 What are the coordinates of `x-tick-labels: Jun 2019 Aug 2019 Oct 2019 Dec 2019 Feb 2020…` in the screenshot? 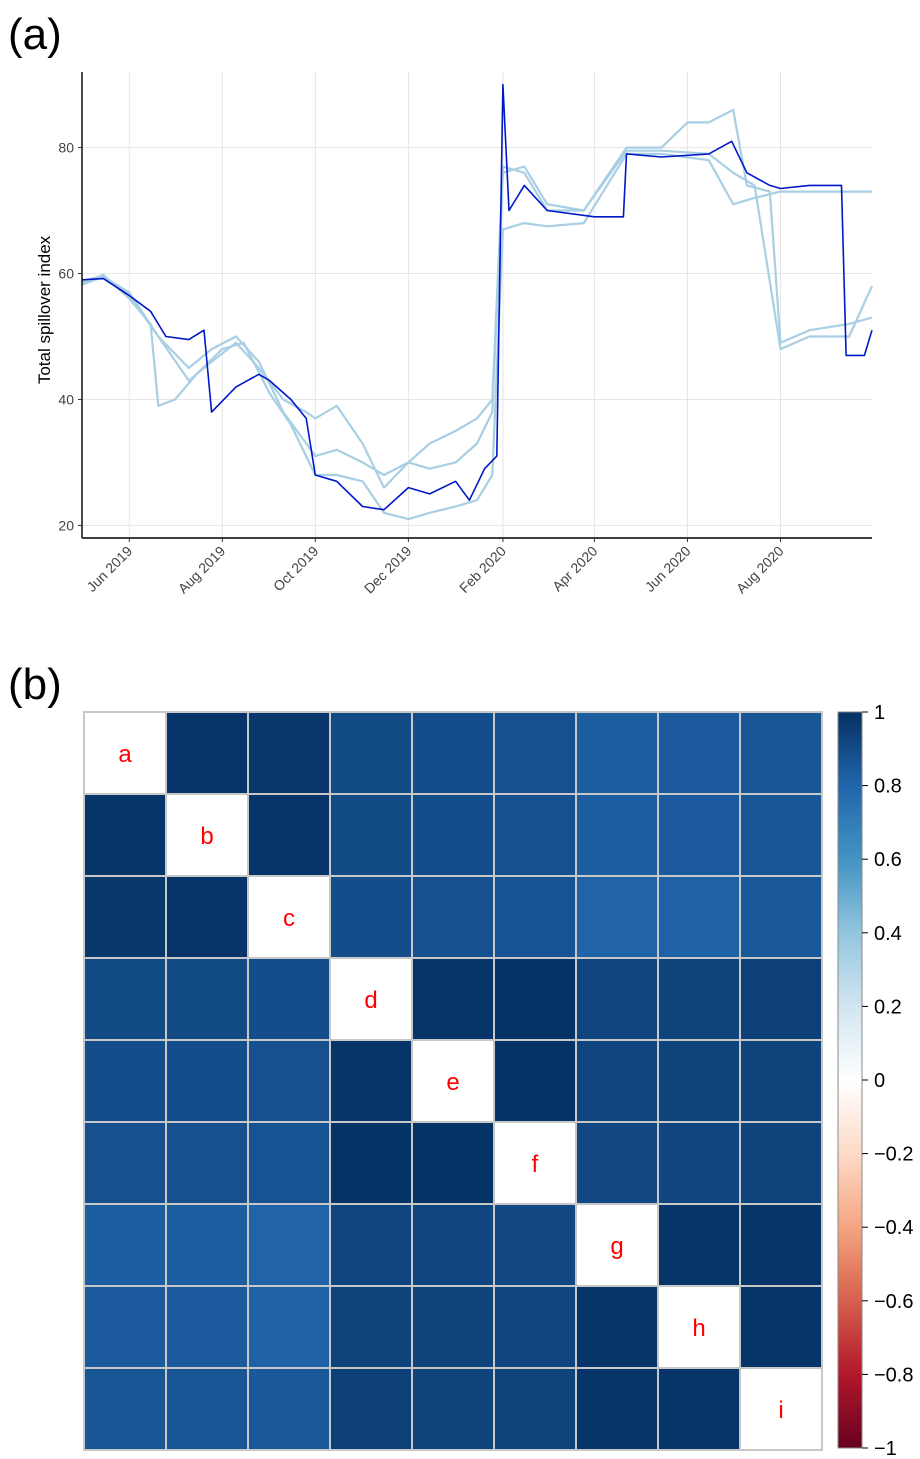 It's located at (434, 570).